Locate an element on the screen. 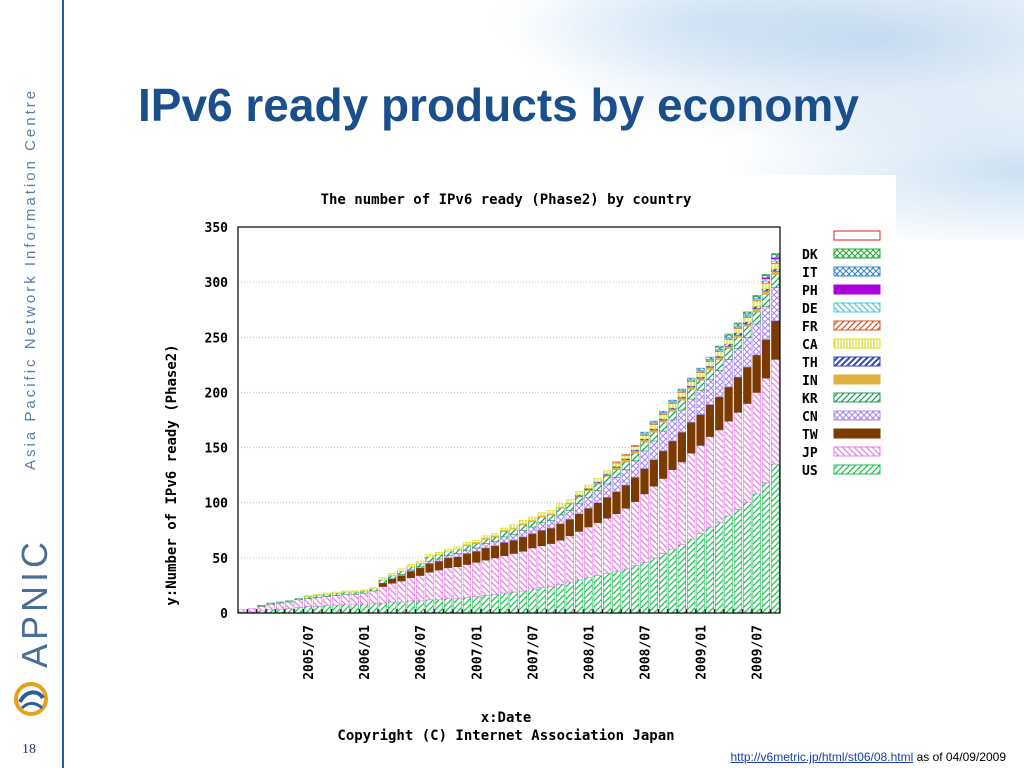 This screenshot has height=768, width=1024. y-tick-label: 300 is located at coordinates (217, 283).